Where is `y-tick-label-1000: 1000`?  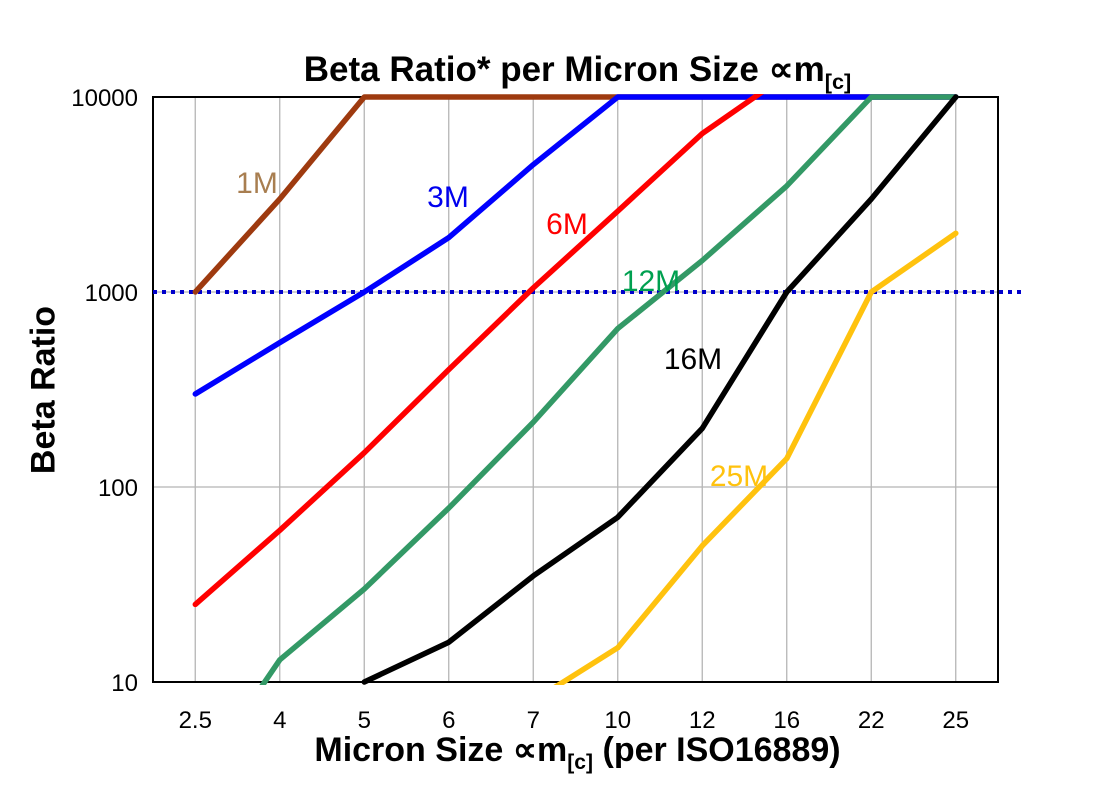
y-tick-label-1000: 1000 is located at coordinates (111, 293).